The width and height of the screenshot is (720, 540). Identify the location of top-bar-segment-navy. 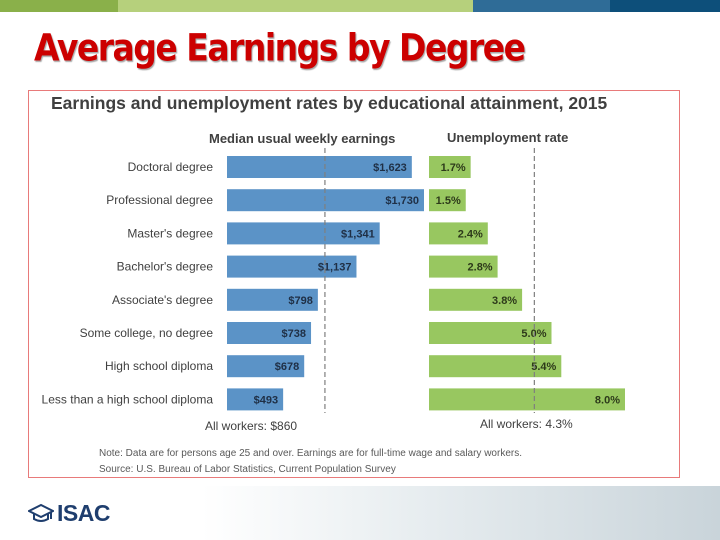
(665, 6).